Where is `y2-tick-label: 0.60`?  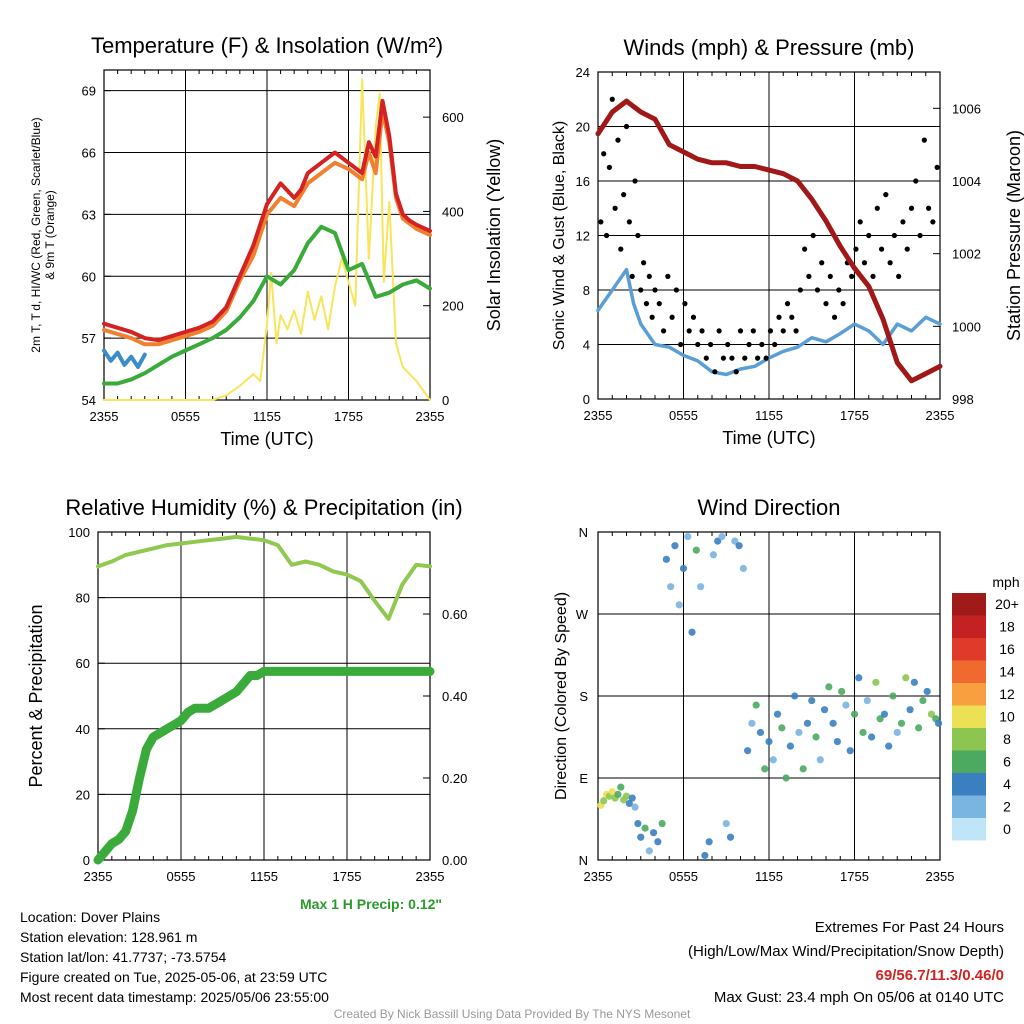 y2-tick-label: 0.60 is located at coordinates (454, 614).